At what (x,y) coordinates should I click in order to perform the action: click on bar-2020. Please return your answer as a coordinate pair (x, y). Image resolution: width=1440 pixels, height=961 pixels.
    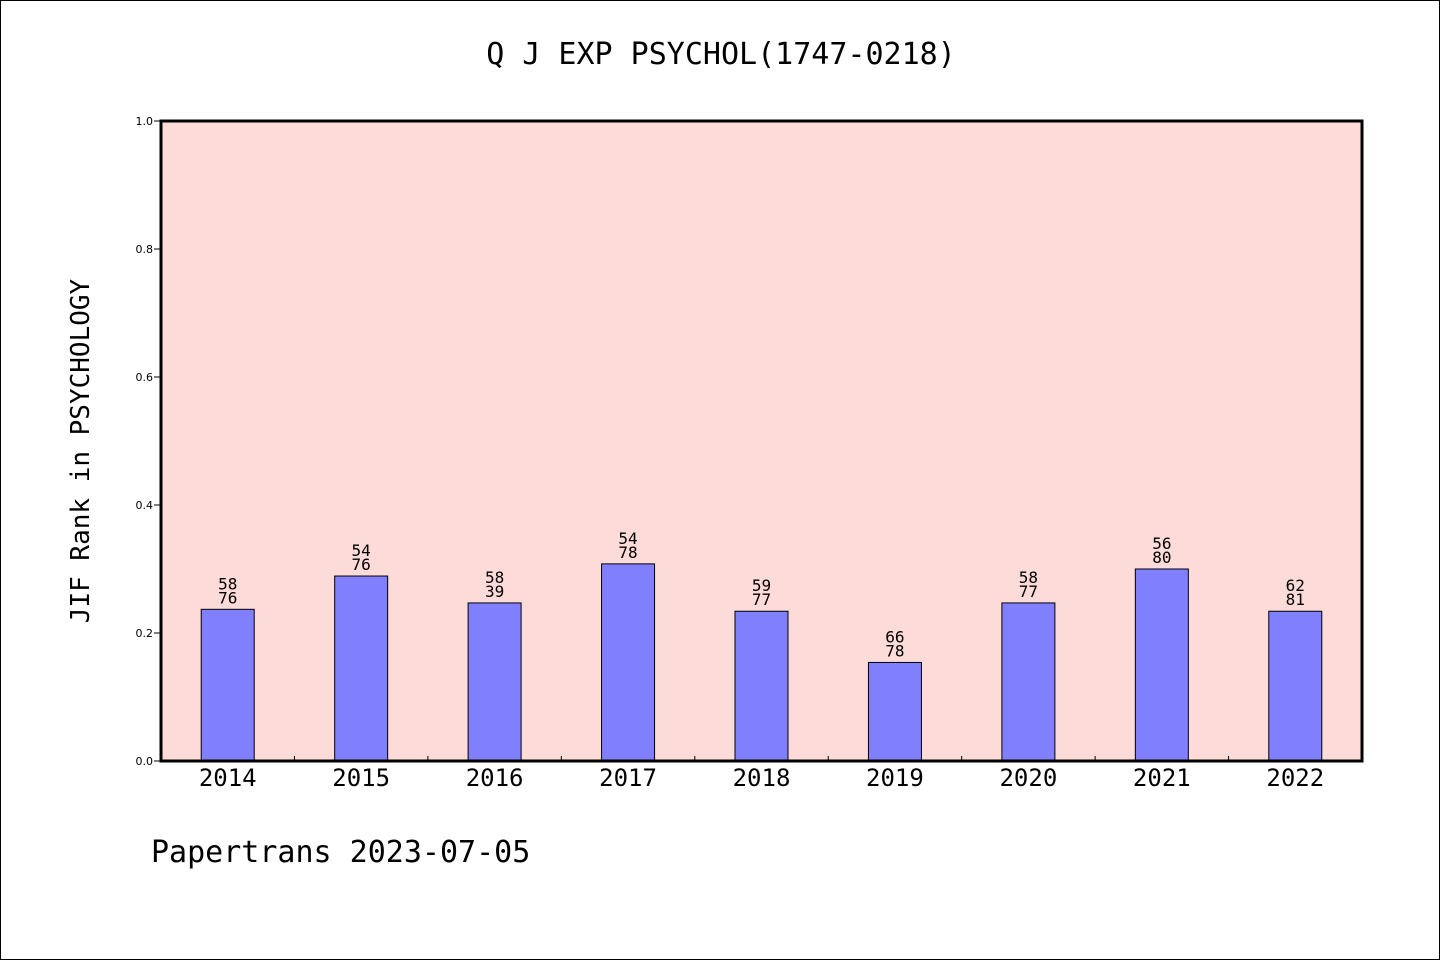
    Looking at the image, I should click on (1028, 682).